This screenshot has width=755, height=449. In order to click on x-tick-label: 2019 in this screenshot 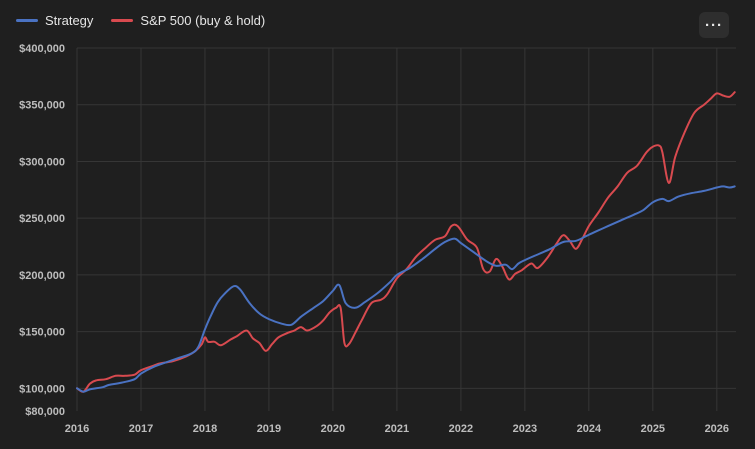, I will do `click(269, 429)`.